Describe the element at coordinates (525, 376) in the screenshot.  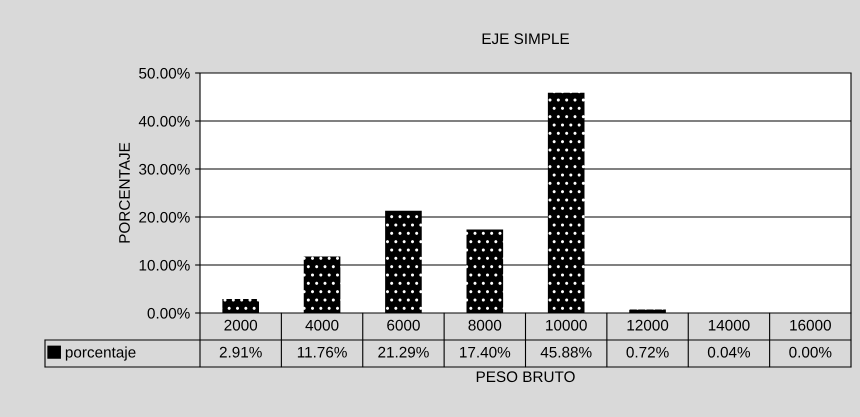
I see `x-axis-title: PESO BRUTO` at that location.